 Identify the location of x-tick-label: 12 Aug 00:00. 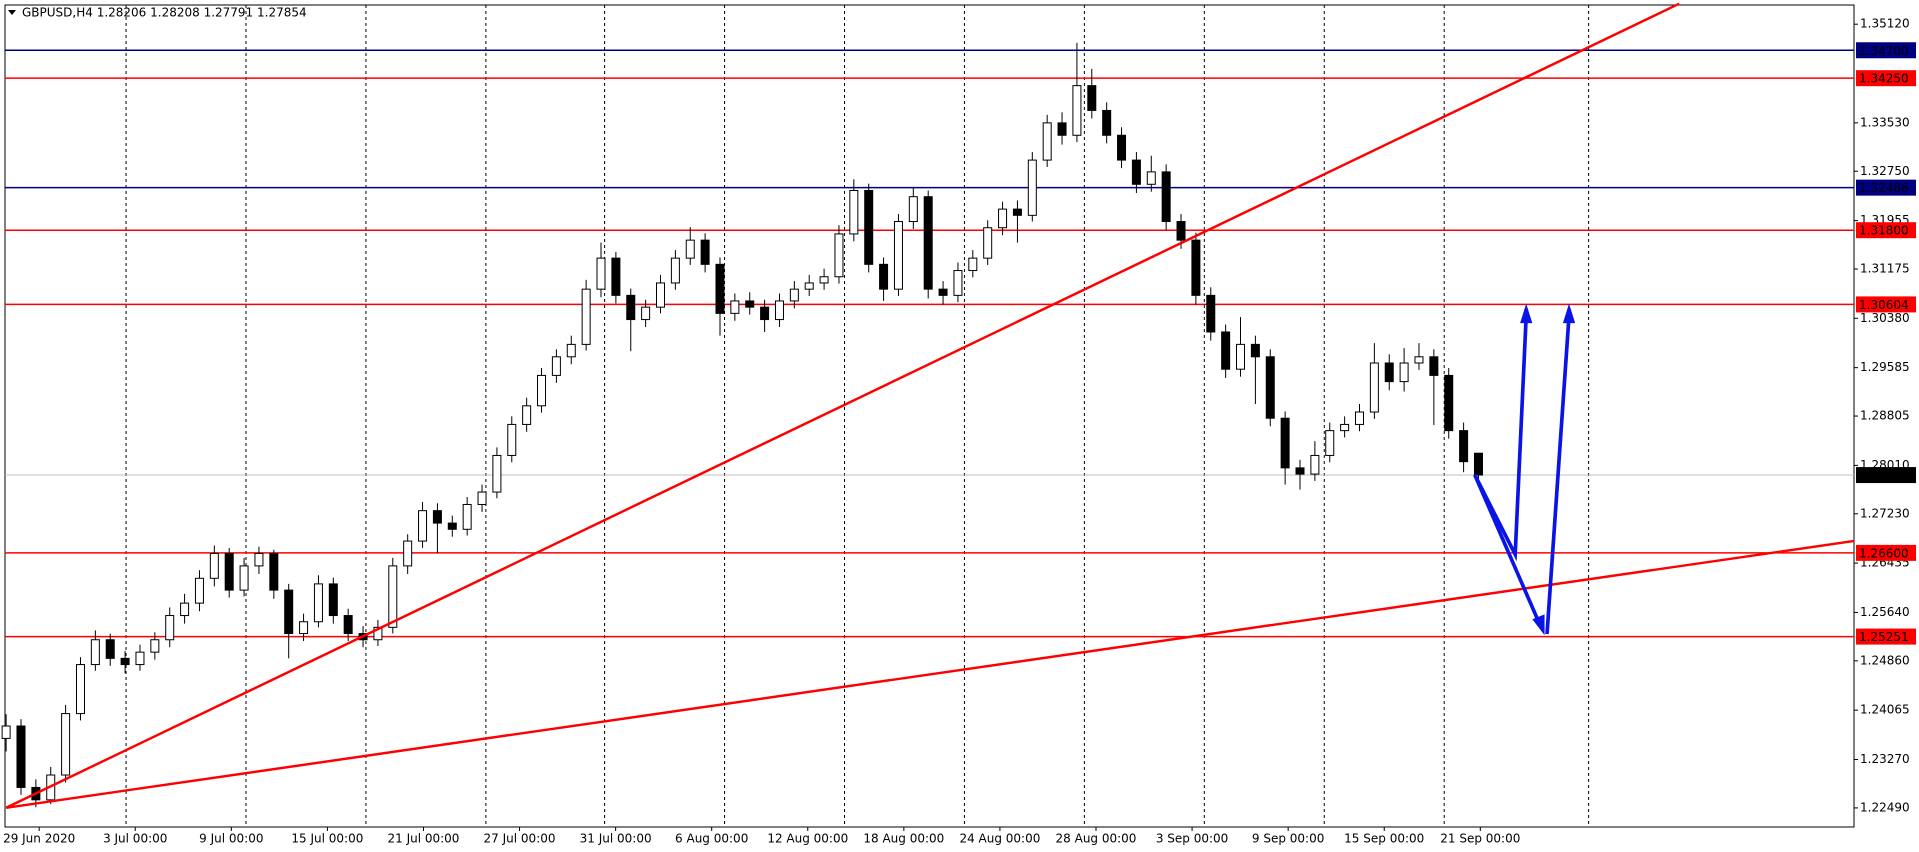
(807, 839).